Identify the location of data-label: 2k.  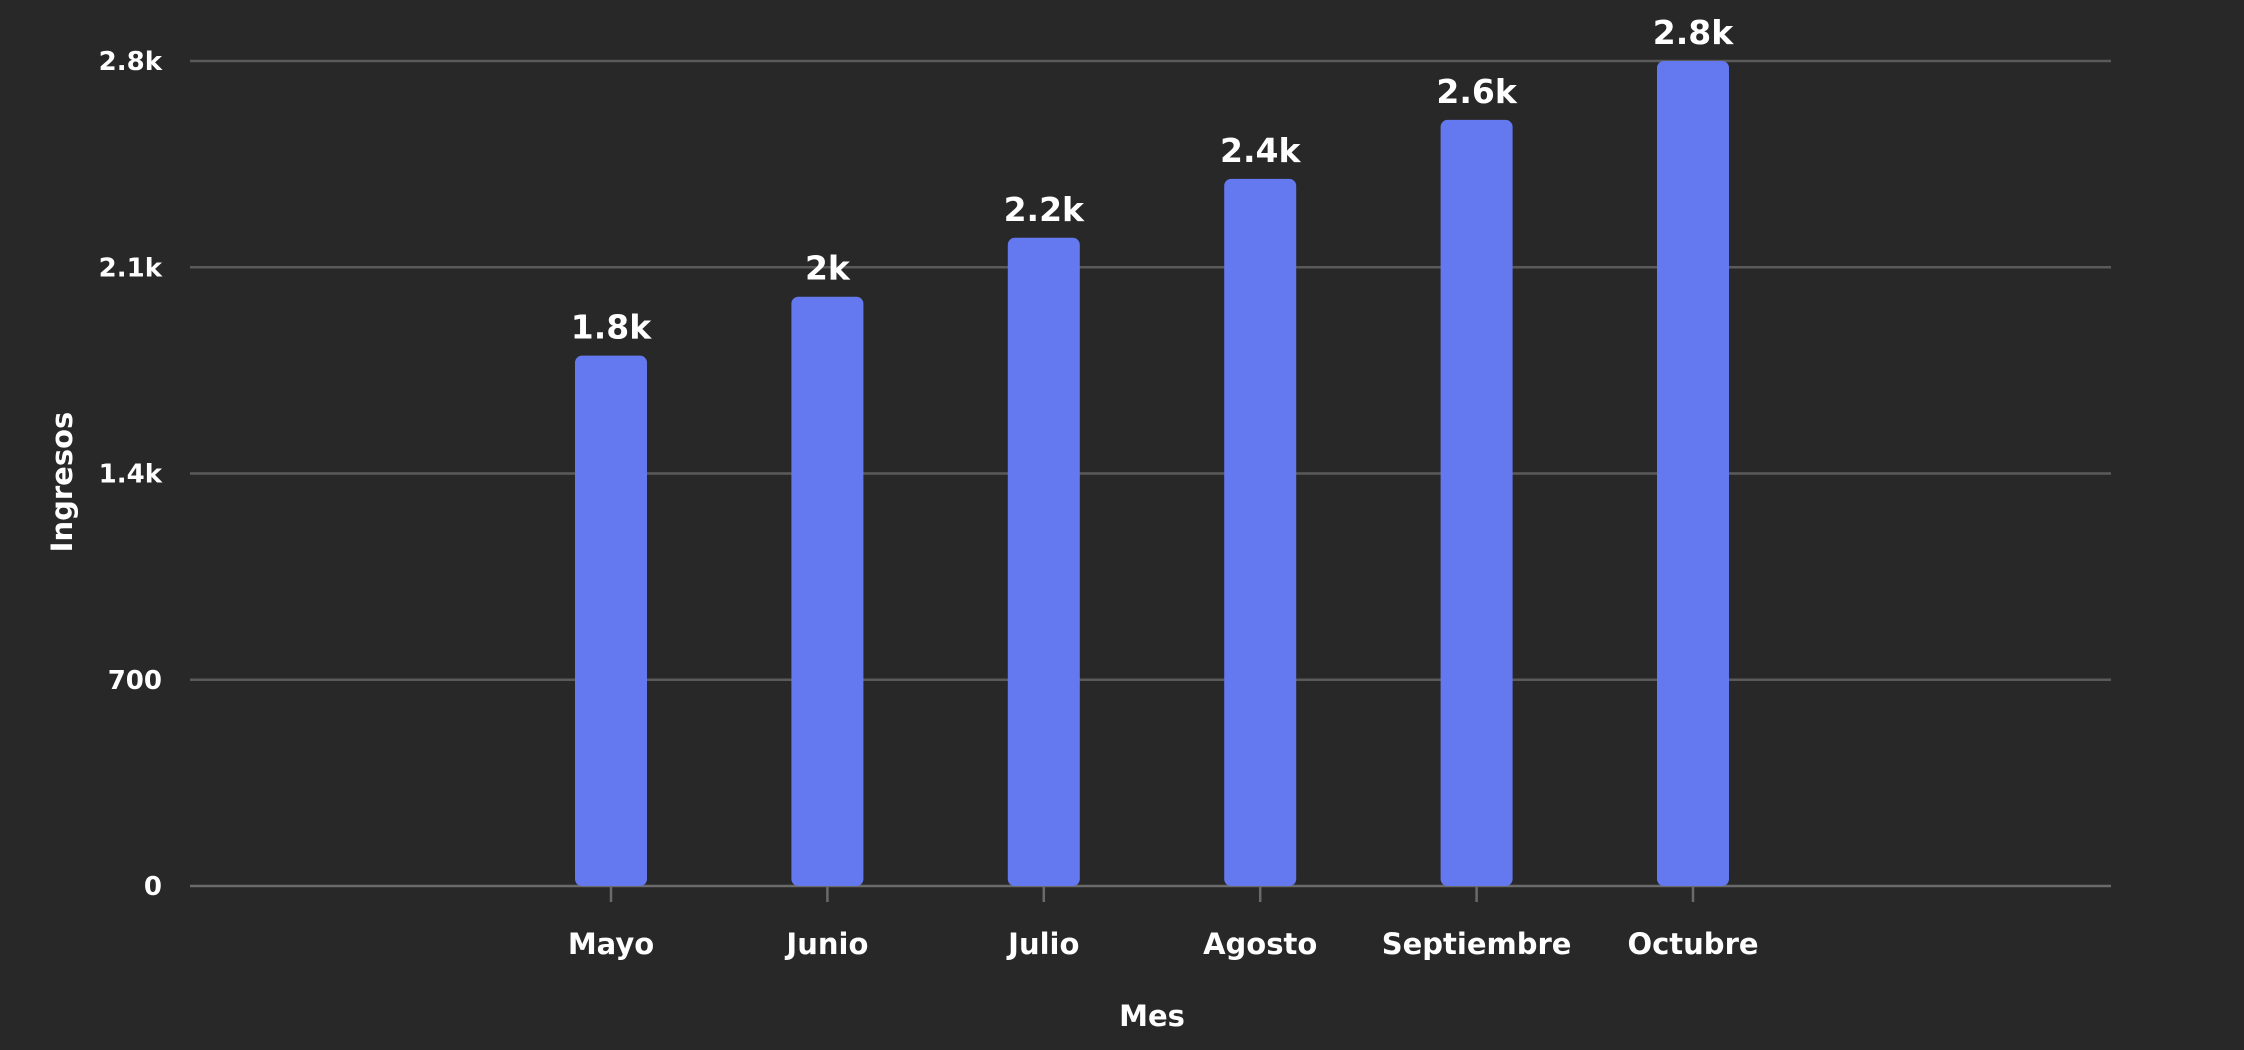
(828, 268).